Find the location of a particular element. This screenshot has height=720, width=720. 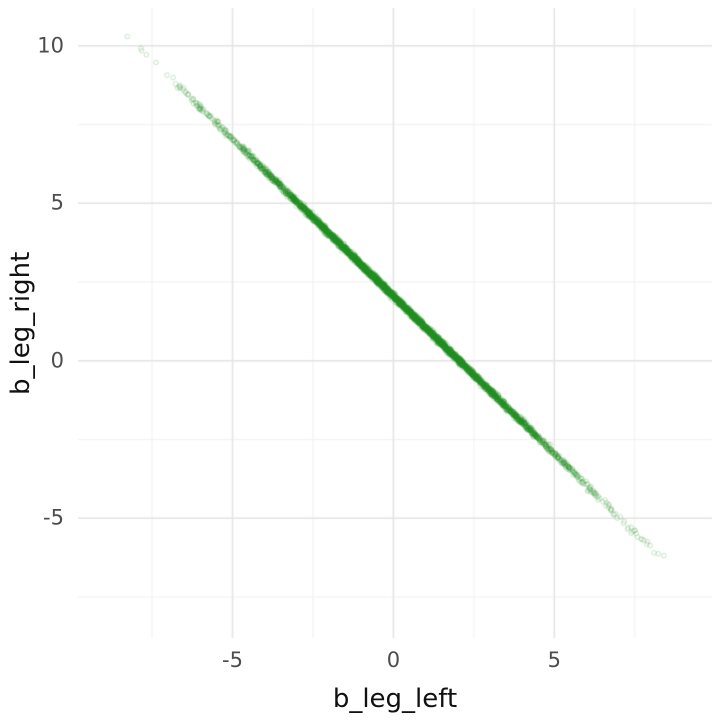

y-axis-tick-label: 0 is located at coordinates (57, 360).